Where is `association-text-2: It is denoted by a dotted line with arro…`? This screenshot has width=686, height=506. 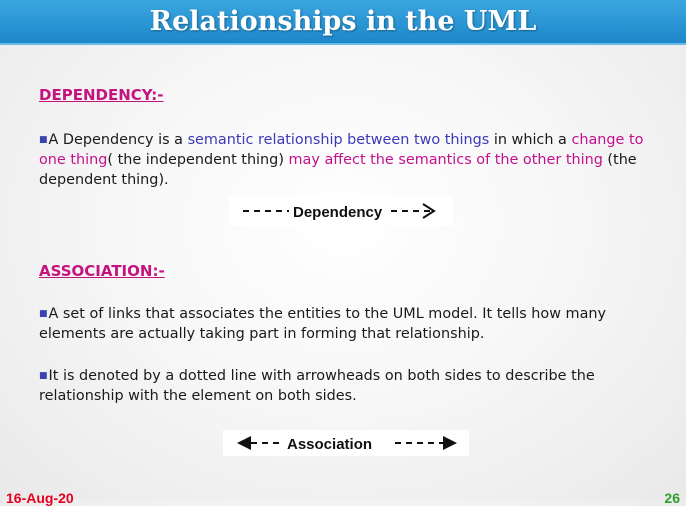
association-text-2: It is denoted by a dotted line with arro… is located at coordinates (317, 386).